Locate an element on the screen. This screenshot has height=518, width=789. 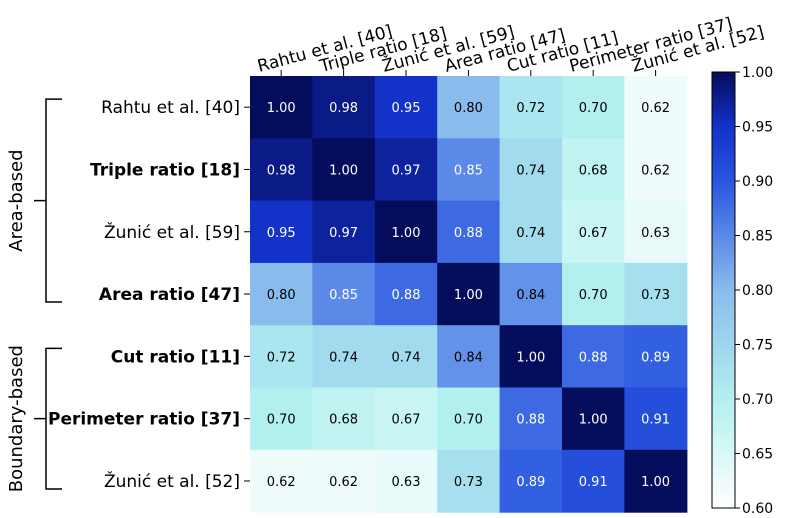
colorbar-tick-label: 0.75 is located at coordinates (757, 346).